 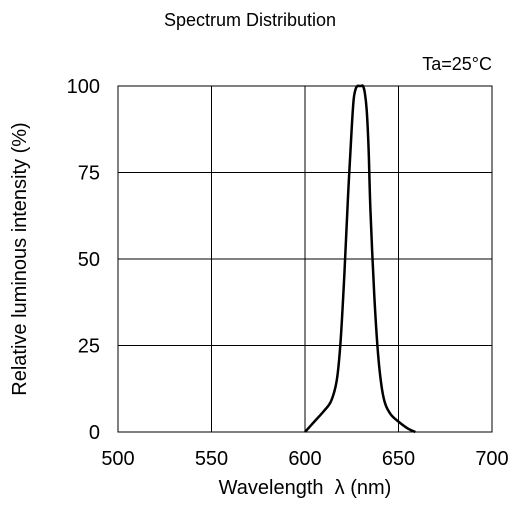 I want to click on y-tick-label: 25, so click(x=89, y=347).